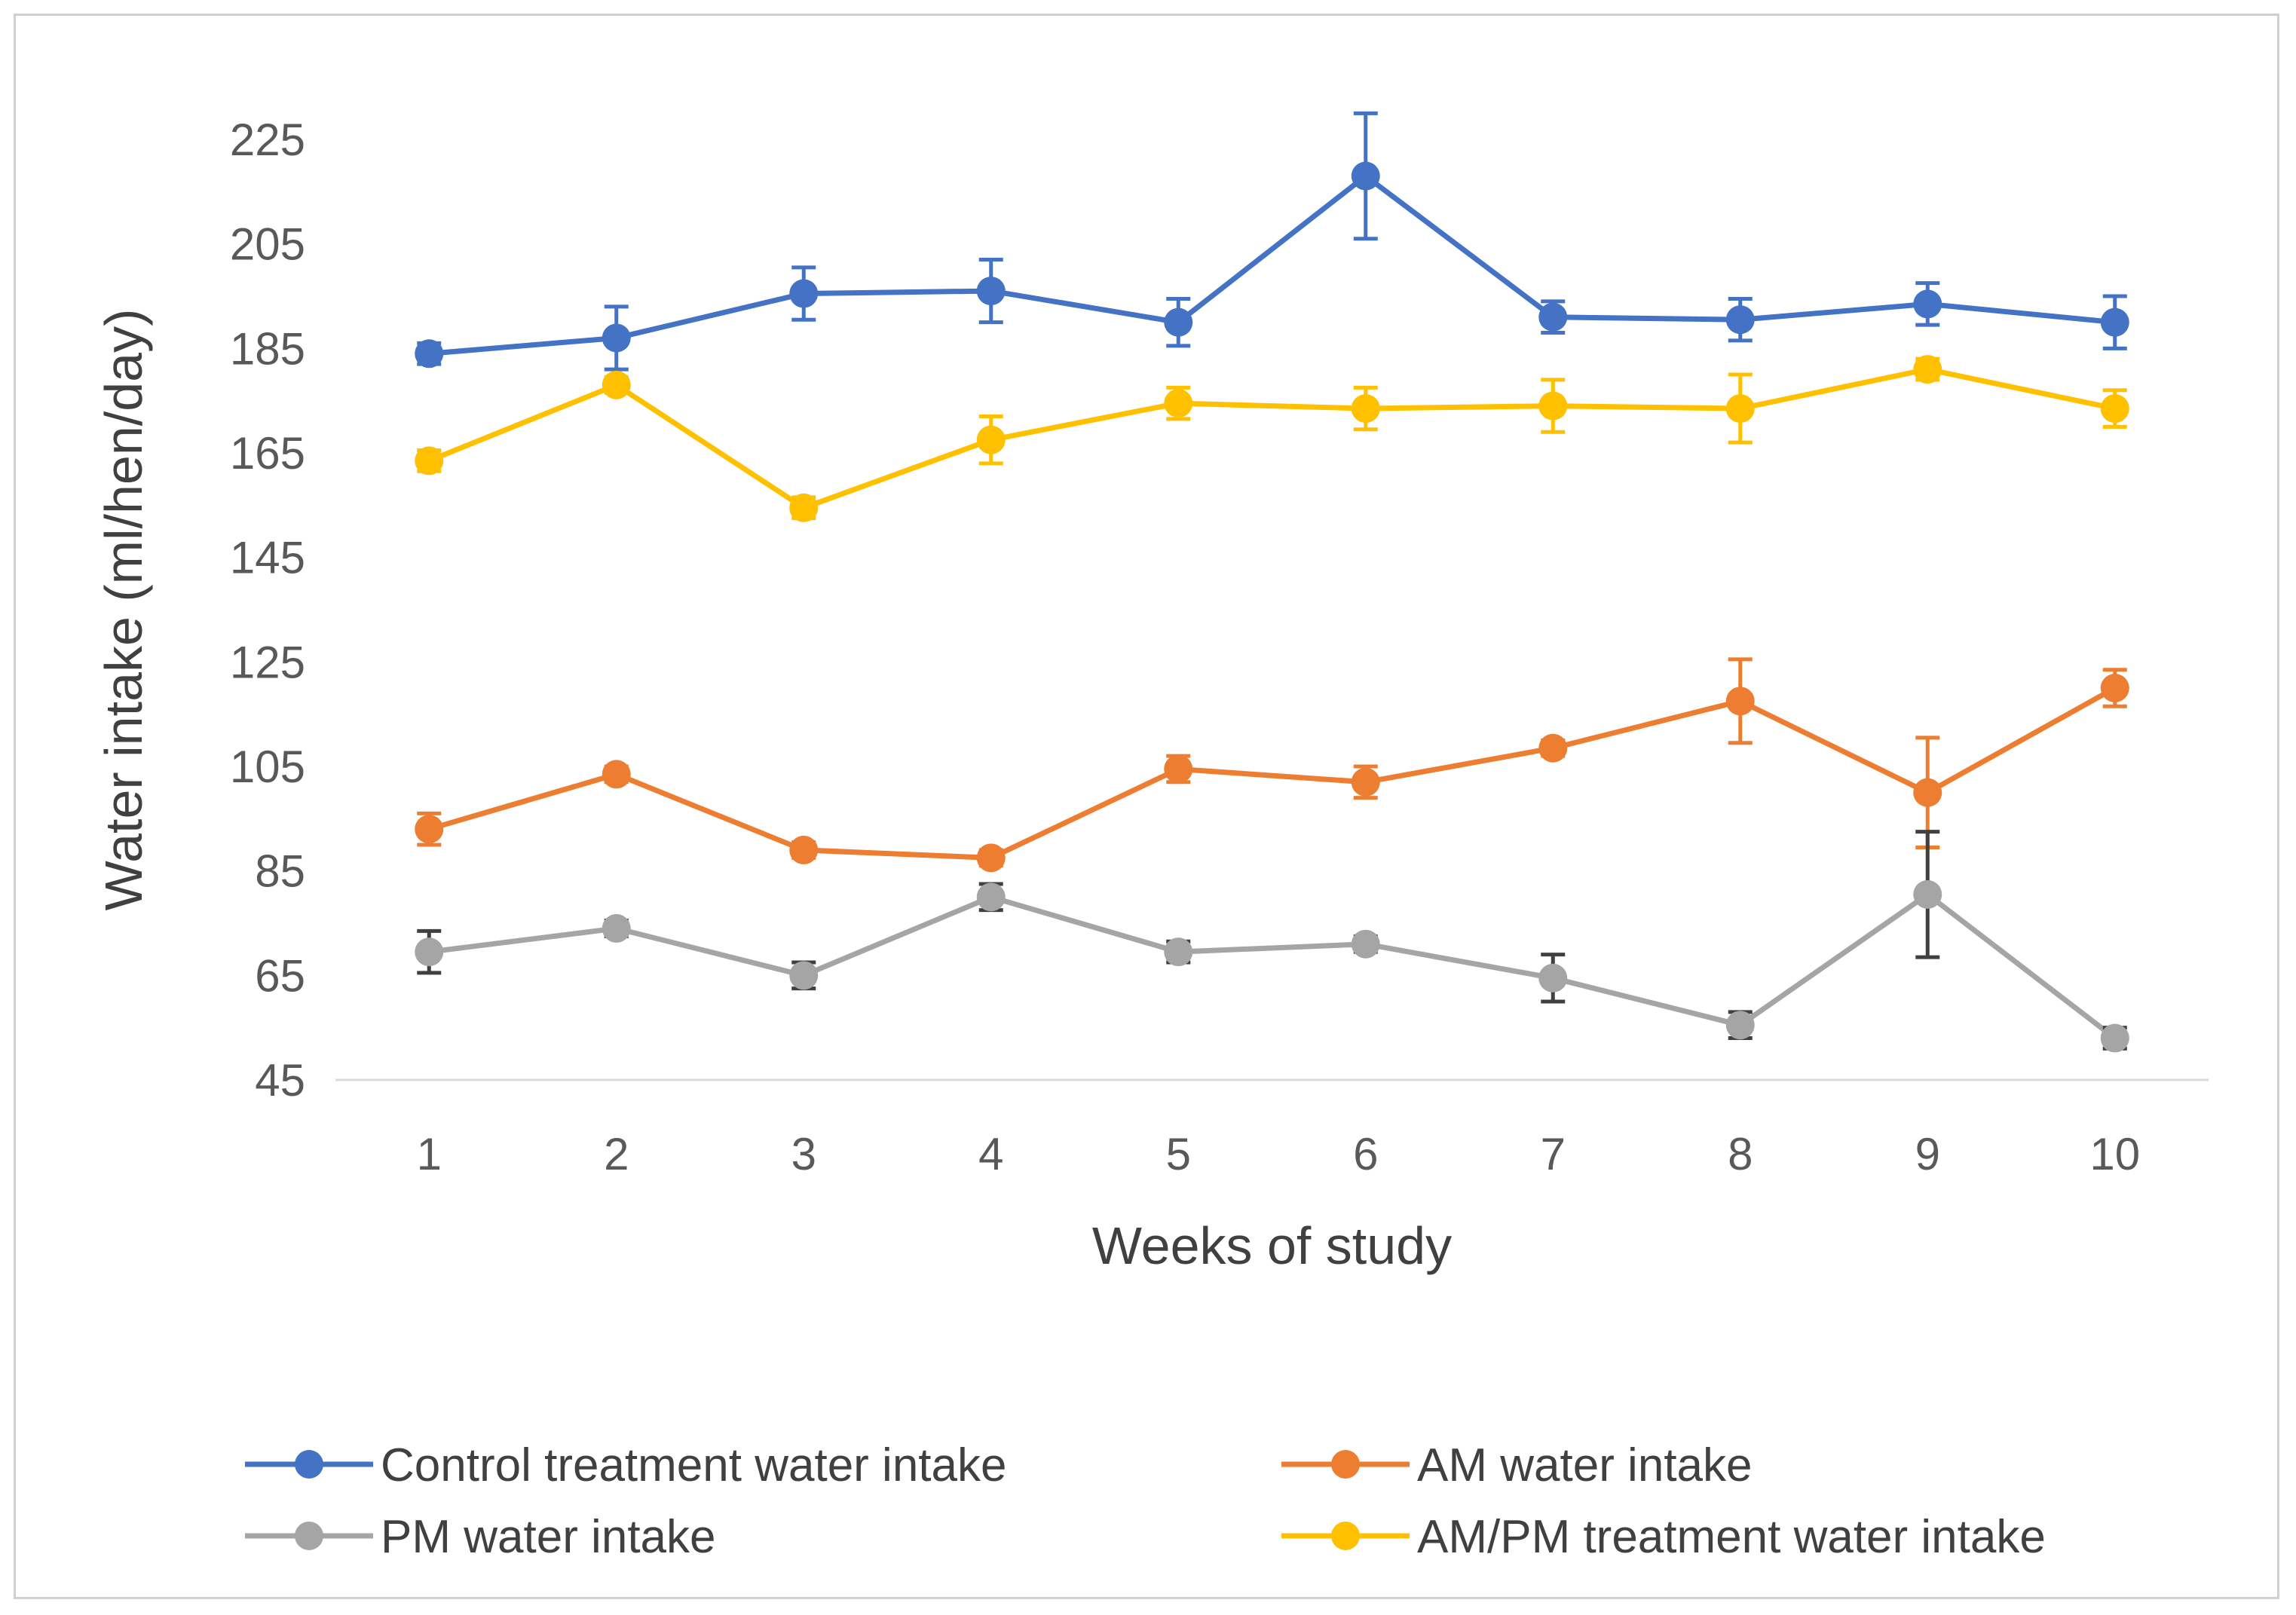 The image size is (2296, 1615). Describe the element at coordinates (548, 1537) in the screenshot. I see `legend-label: PM water intake` at that location.